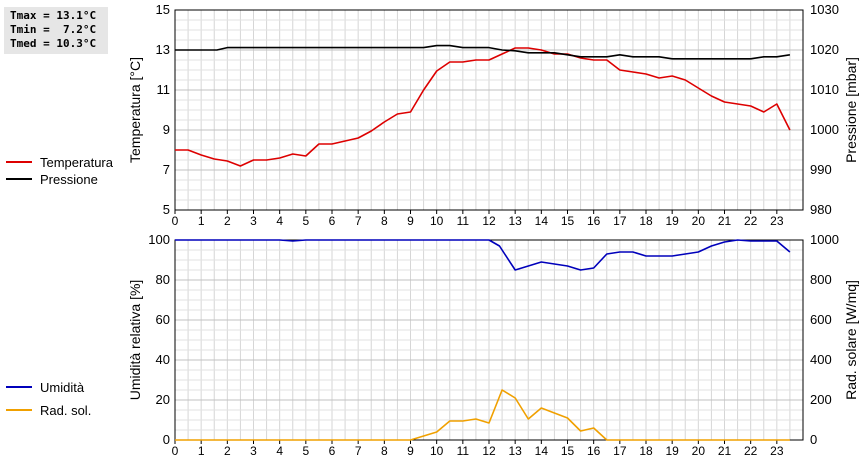 This screenshot has width=860, height=460. What do you see at coordinates (483, 255) in the screenshot?
I see `series-line-umidit` at bounding box center [483, 255].